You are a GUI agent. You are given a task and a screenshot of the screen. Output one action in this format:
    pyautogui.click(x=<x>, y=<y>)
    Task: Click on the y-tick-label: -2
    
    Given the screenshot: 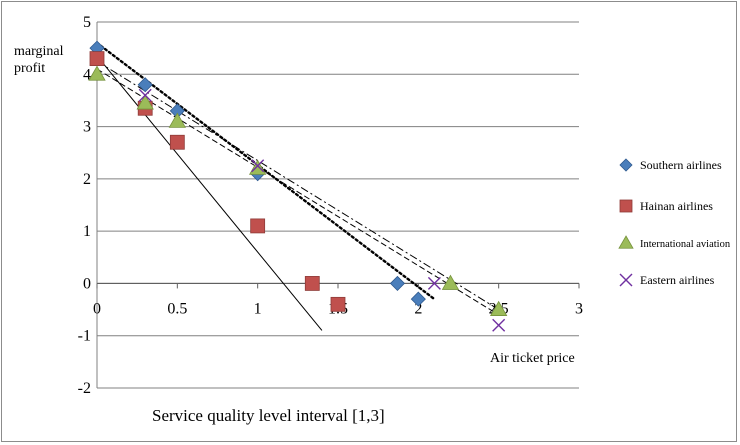 What is the action you would take?
    pyautogui.click(x=84, y=388)
    